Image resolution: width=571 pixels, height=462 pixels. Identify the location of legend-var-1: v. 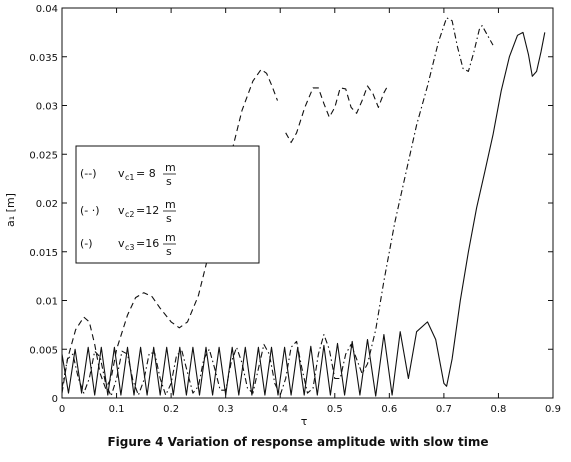
(121, 173).